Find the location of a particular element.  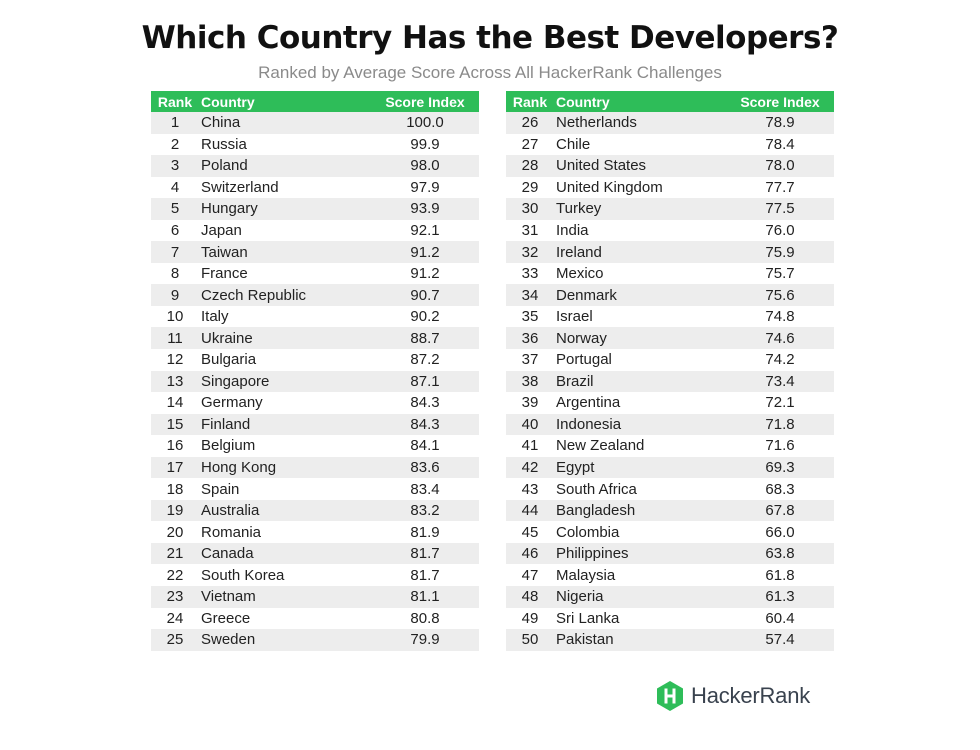

table-row: 21 Canada 81.7 is located at coordinates (315, 553).